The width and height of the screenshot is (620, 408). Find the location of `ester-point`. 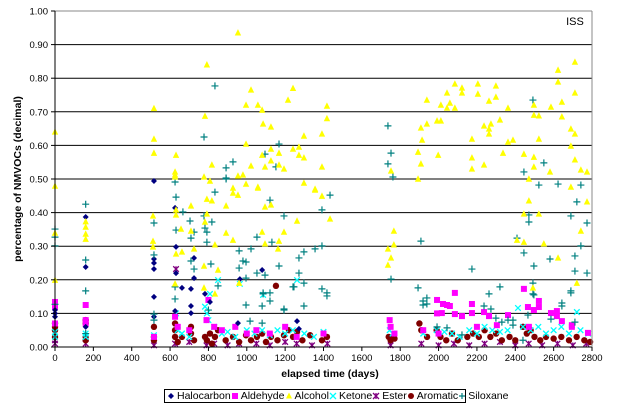

ester-point is located at coordinates (327, 343).